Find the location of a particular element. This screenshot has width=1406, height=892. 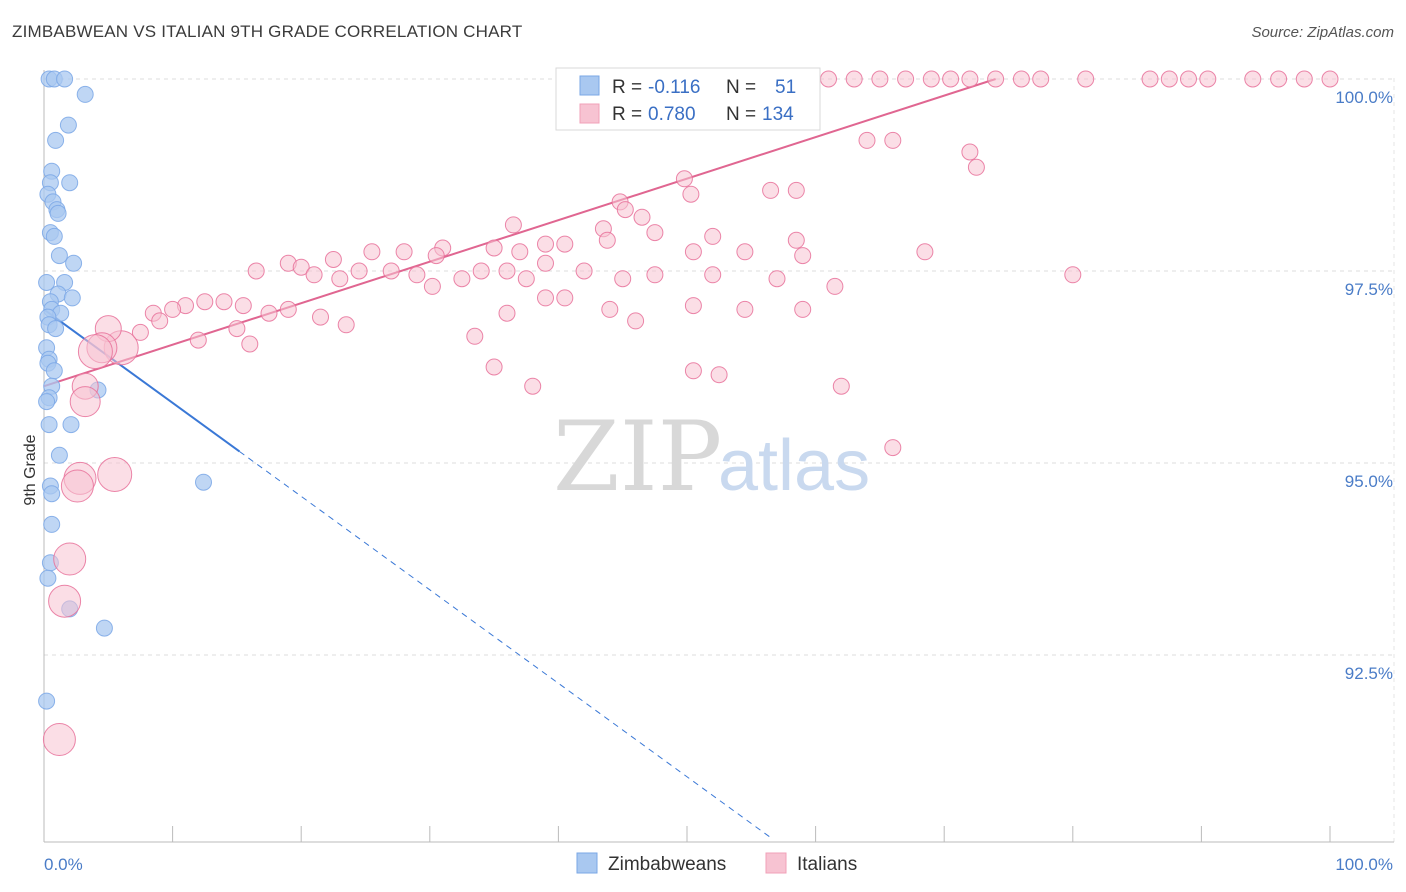

legend-n-value: 51 is located at coordinates (785, 87).